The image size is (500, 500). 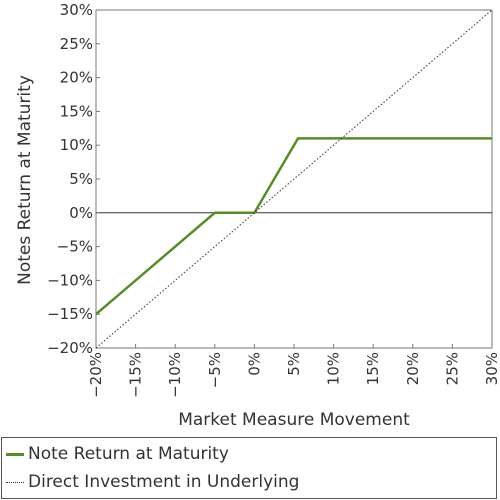 I want to click on y-tick-label: 20%, so click(x=76, y=78).